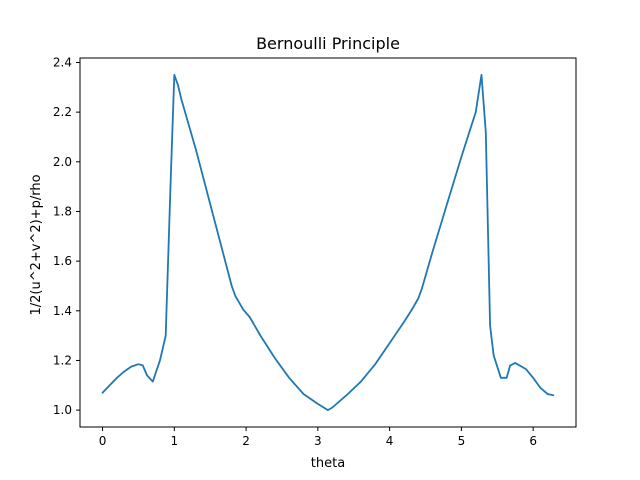 Image resolution: width=640 pixels, height=480 pixels. Describe the element at coordinates (390, 441) in the screenshot. I see `x-tick-label: 4` at that location.